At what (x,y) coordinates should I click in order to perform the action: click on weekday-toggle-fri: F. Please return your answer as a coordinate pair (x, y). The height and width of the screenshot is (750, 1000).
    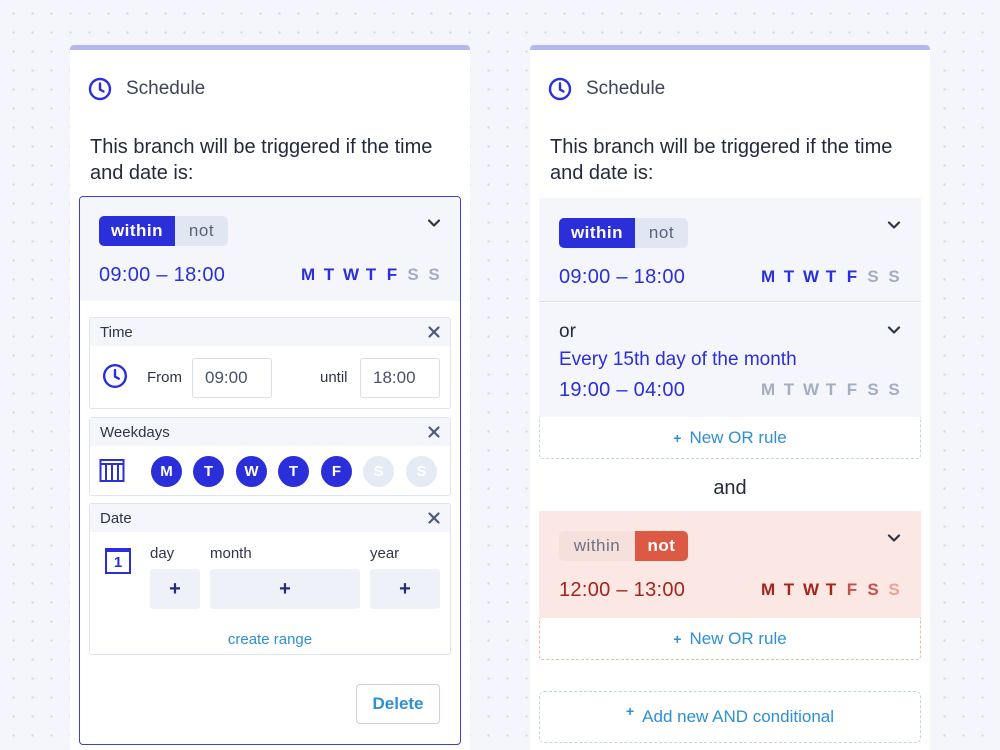
    Looking at the image, I should click on (336, 471).